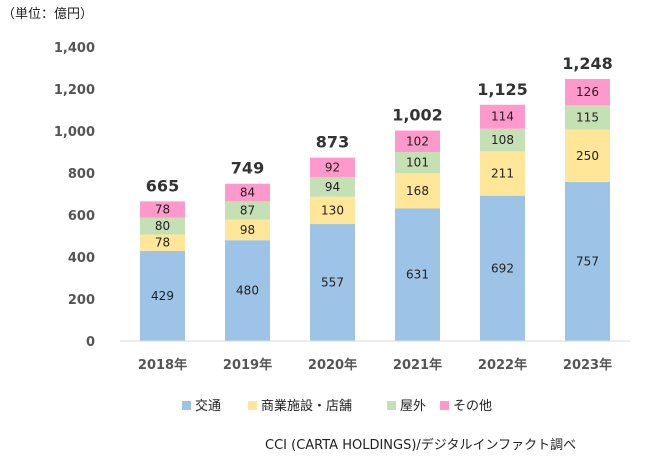  Describe the element at coordinates (502, 365) in the screenshot. I see `x-tick-label: 2022年` at that location.